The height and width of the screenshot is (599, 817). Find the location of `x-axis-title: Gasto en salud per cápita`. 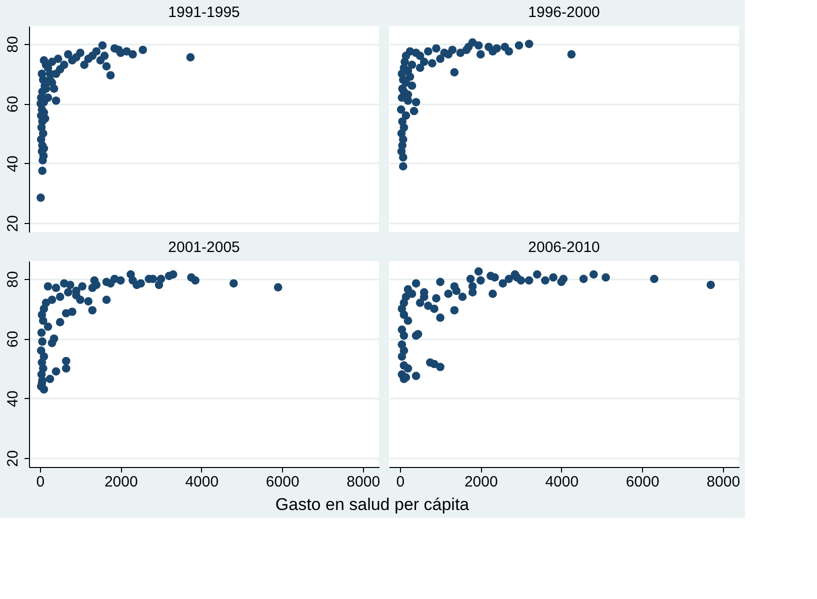

x-axis-title: Gasto en salud per cápita is located at coordinates (372, 504).